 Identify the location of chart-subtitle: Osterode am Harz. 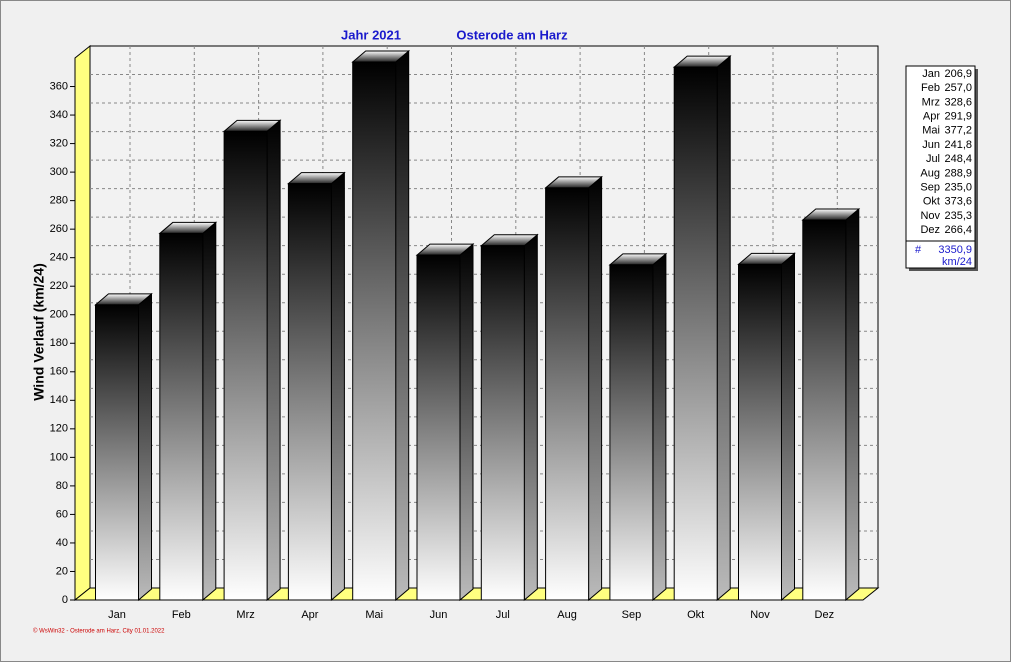
(512, 34).